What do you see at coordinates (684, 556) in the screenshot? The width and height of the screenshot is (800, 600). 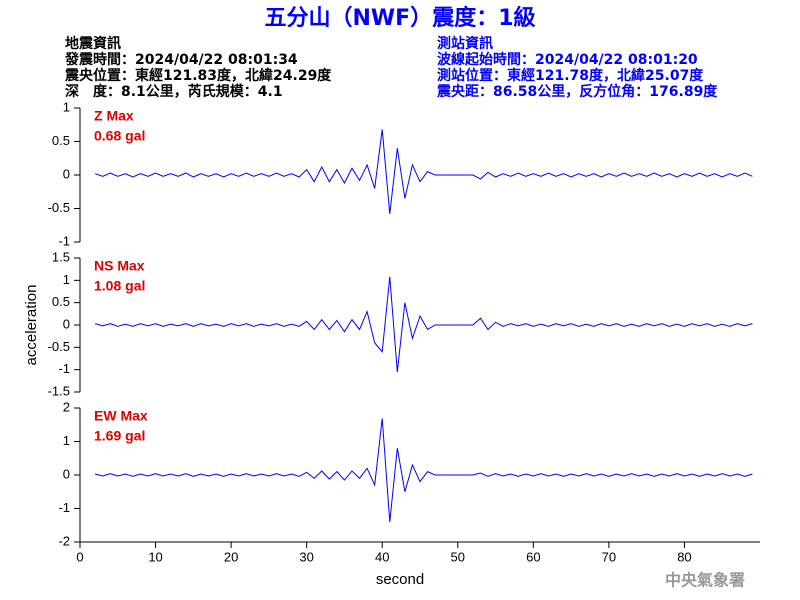 I see `x-tick-label: 80` at bounding box center [684, 556].